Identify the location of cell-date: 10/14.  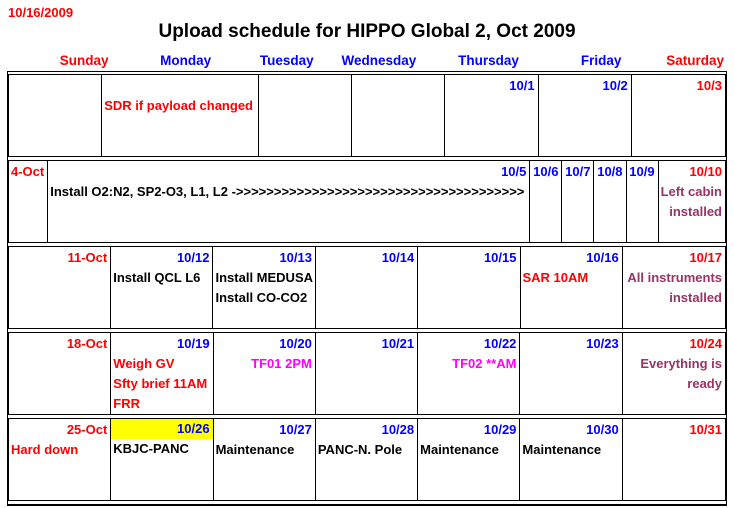
(398, 257).